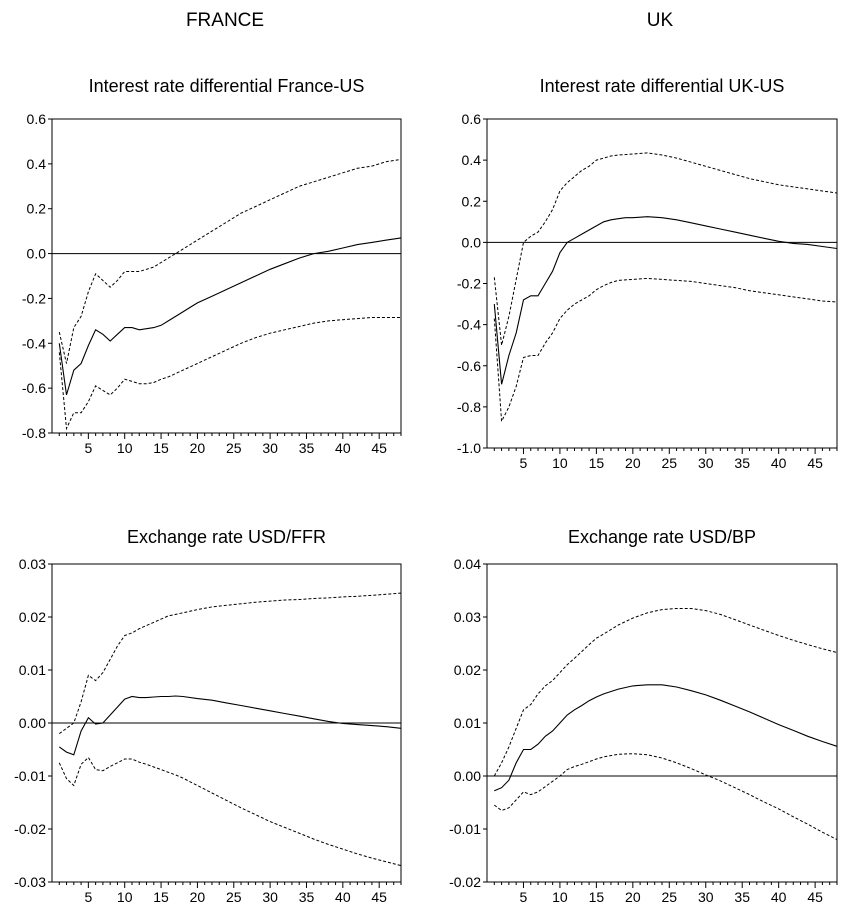 Image resolution: width=841 pixels, height=919 pixels. I want to click on france-column-title: FRANCE, so click(225, 20).